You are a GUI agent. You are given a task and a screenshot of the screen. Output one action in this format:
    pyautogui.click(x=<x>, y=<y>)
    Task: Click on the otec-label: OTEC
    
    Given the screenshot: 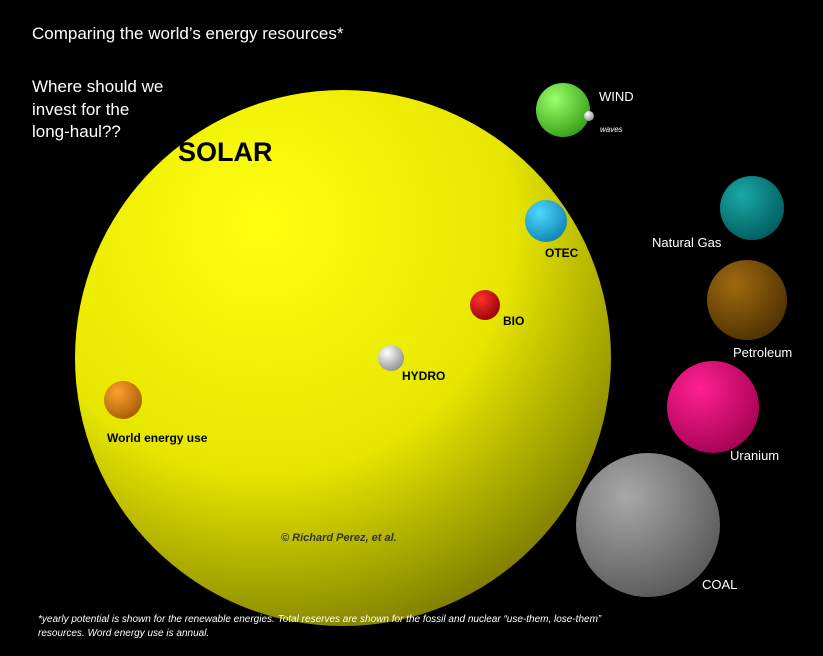 What is the action you would take?
    pyautogui.click(x=562, y=253)
    